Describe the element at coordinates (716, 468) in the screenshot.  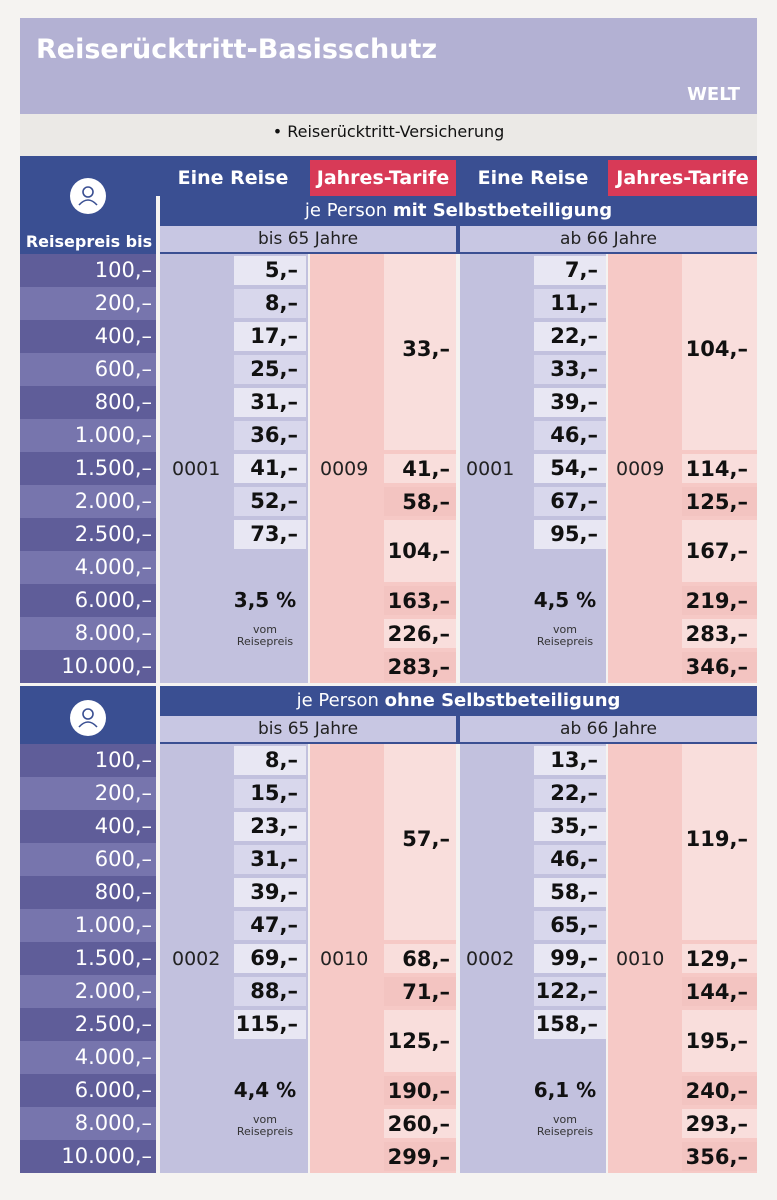
I see `annual-price: 114,–` at that location.